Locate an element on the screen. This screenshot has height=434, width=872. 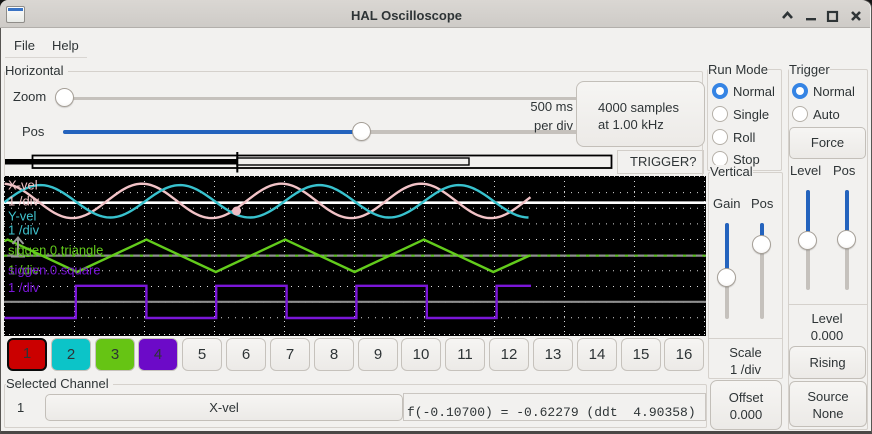
svg-text: siggen.0.triangle is located at coordinates (55, 250).